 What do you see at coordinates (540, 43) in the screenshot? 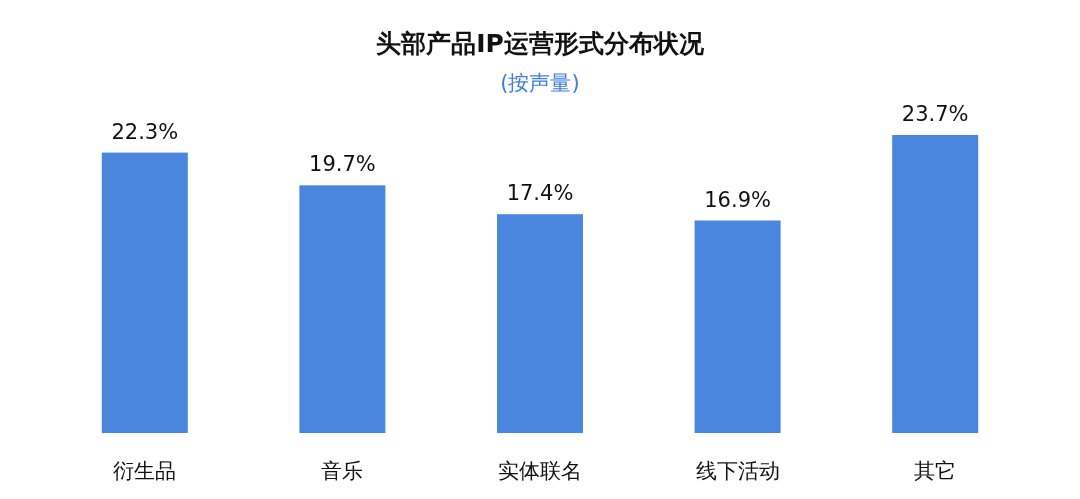
I see `title: 头部产品IP运营形式分布状况` at bounding box center [540, 43].